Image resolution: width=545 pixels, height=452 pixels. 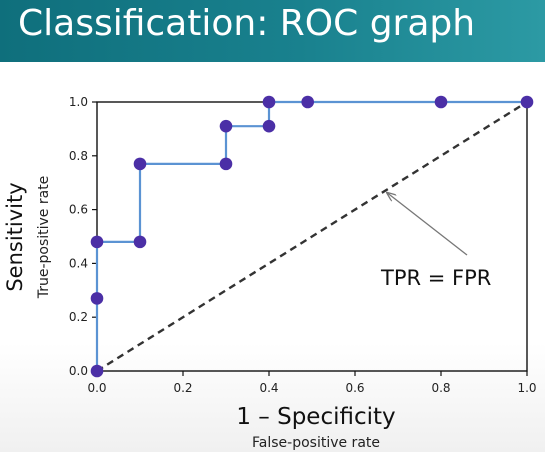 I want to click on x-tick-label: 0.2, so click(x=182, y=388).